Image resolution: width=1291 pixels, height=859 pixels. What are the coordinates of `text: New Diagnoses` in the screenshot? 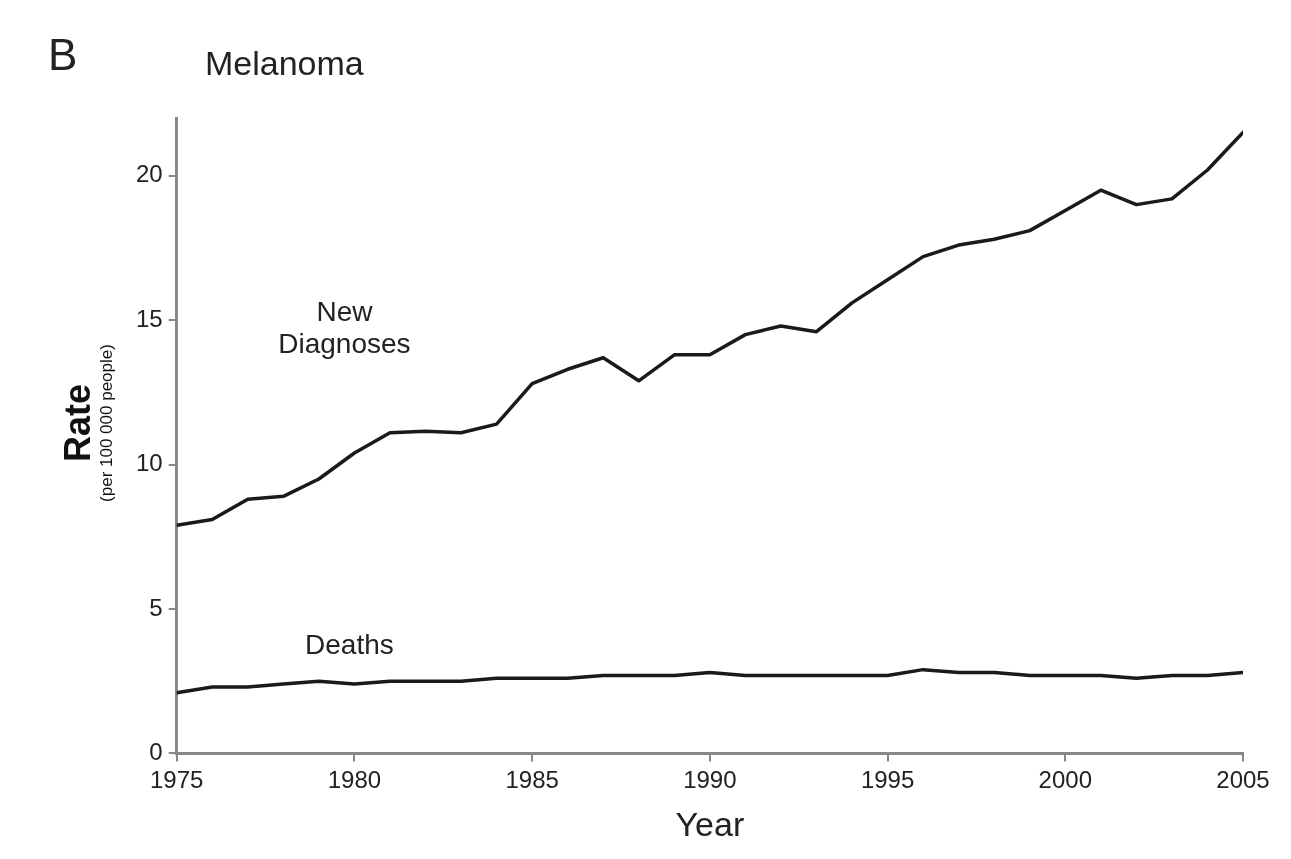 It's located at (344, 328).